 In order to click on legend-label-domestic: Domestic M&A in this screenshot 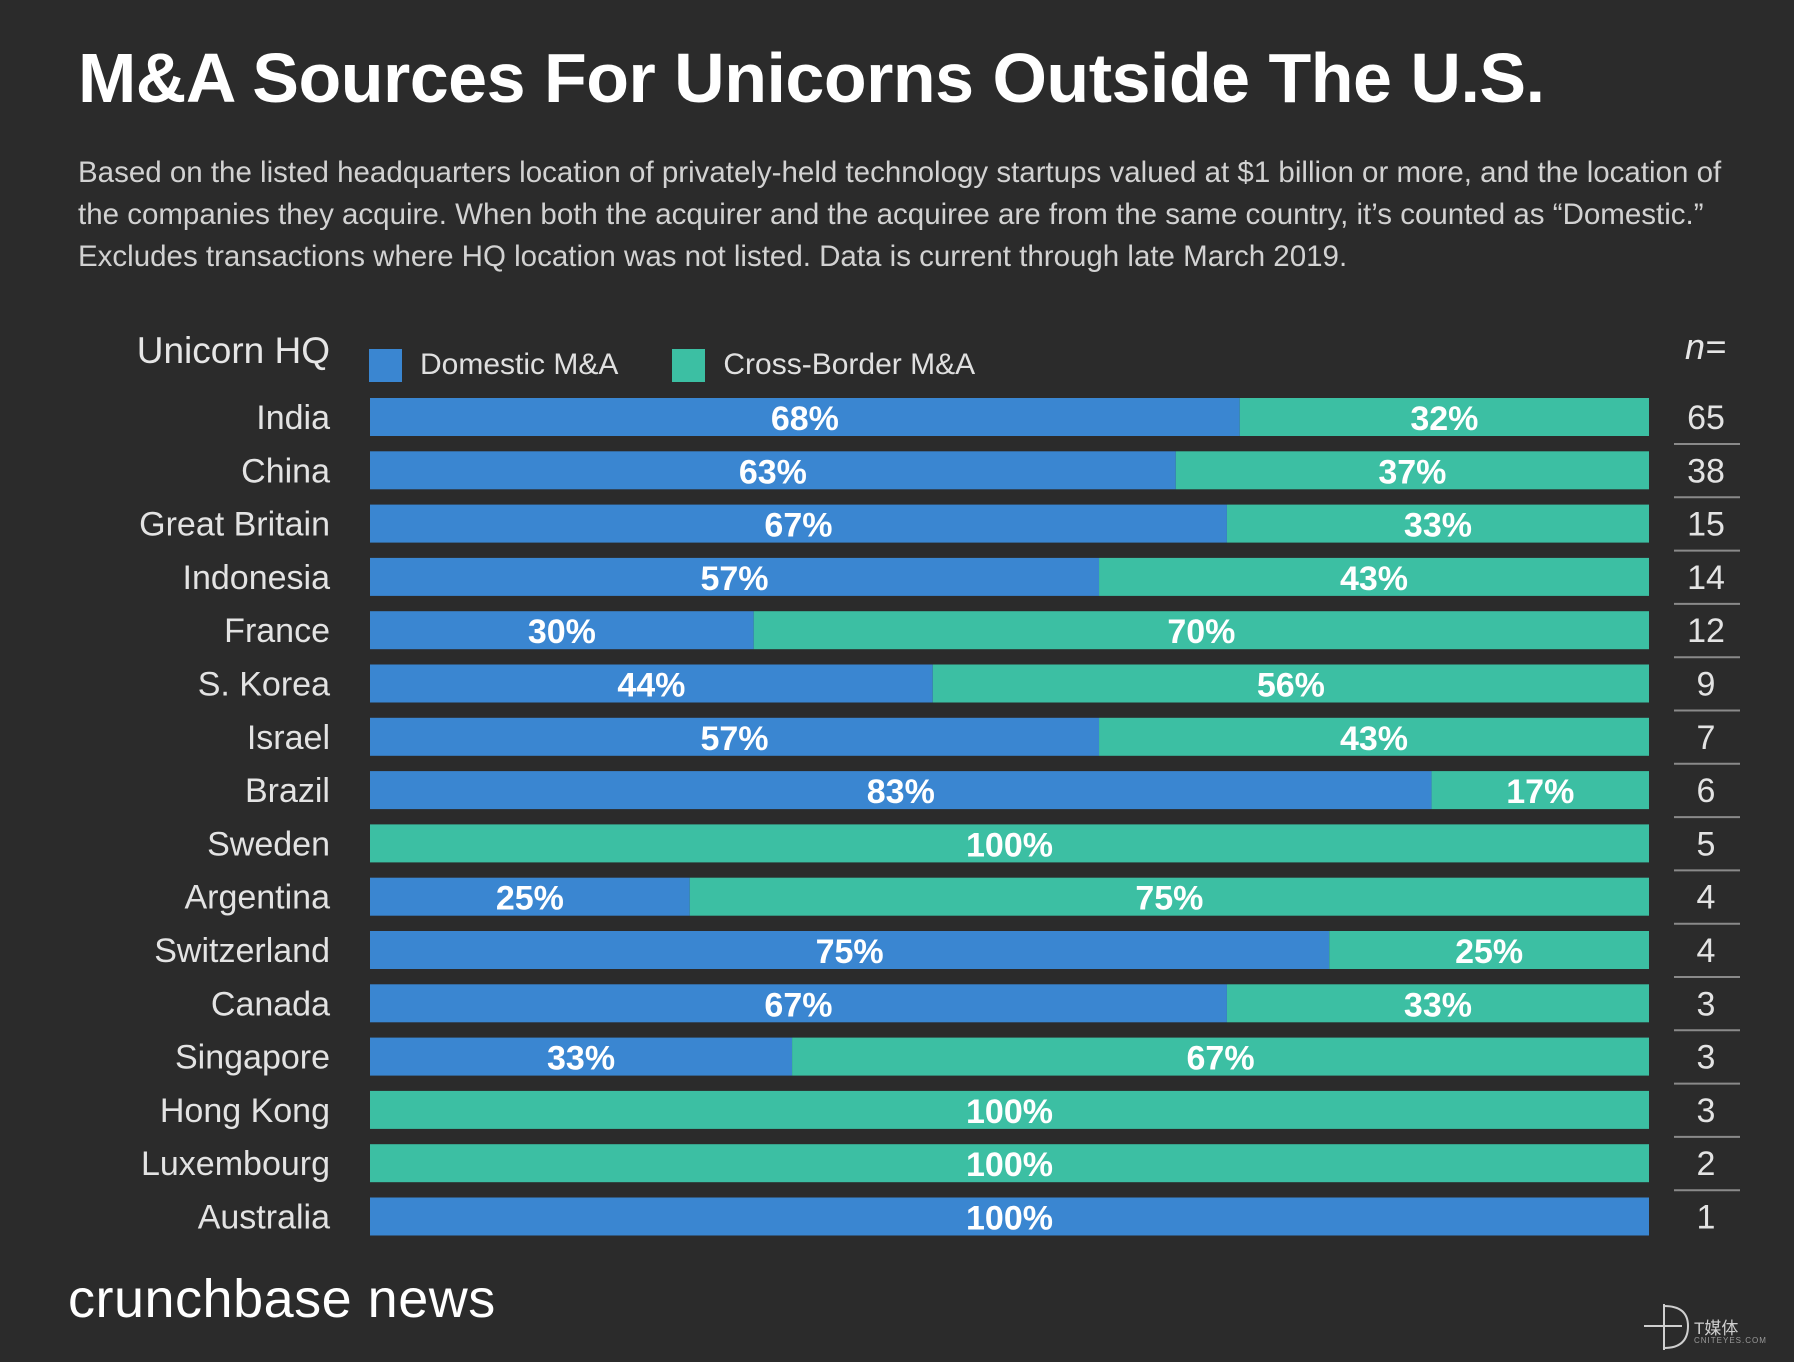, I will do `click(519, 364)`.